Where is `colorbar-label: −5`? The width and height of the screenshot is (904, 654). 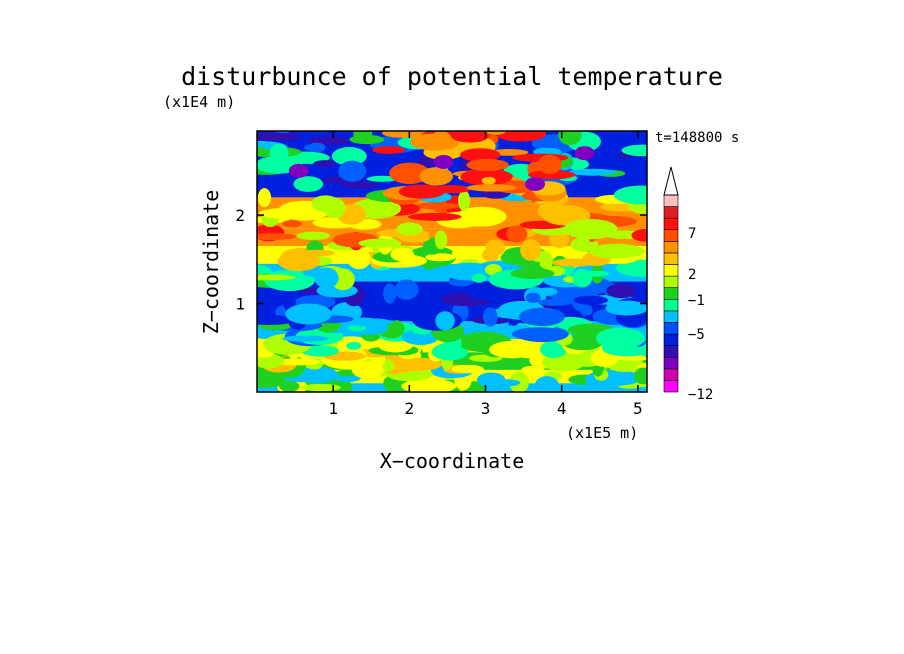
colorbar-label: −5 is located at coordinates (696, 335).